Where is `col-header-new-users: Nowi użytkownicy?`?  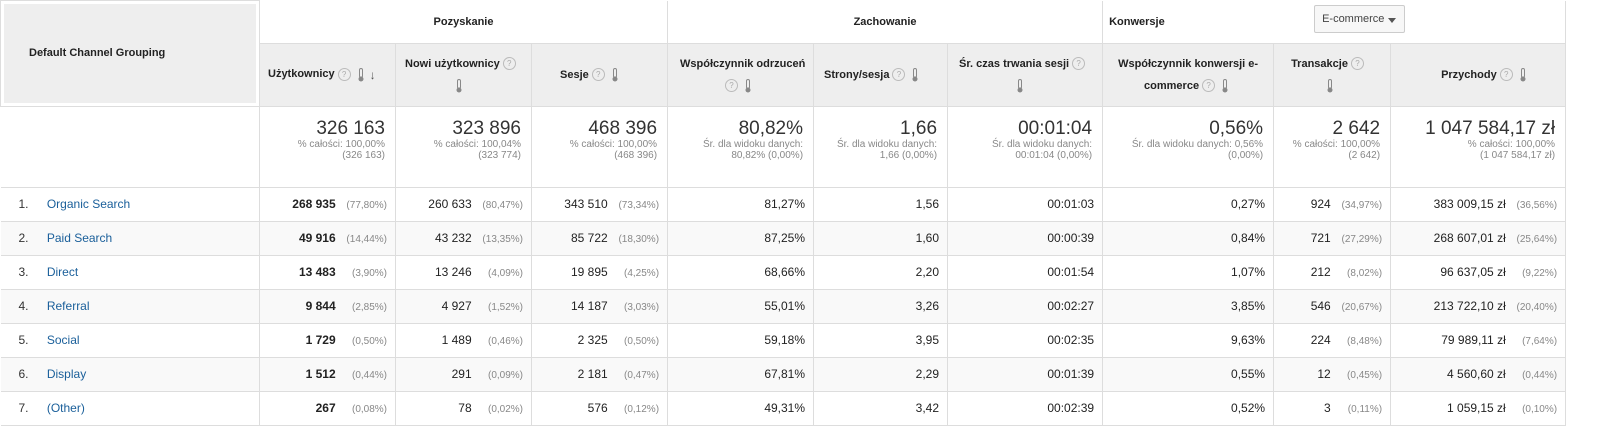
col-header-new-users: Nowi użytkownicy? is located at coordinates (463, 75).